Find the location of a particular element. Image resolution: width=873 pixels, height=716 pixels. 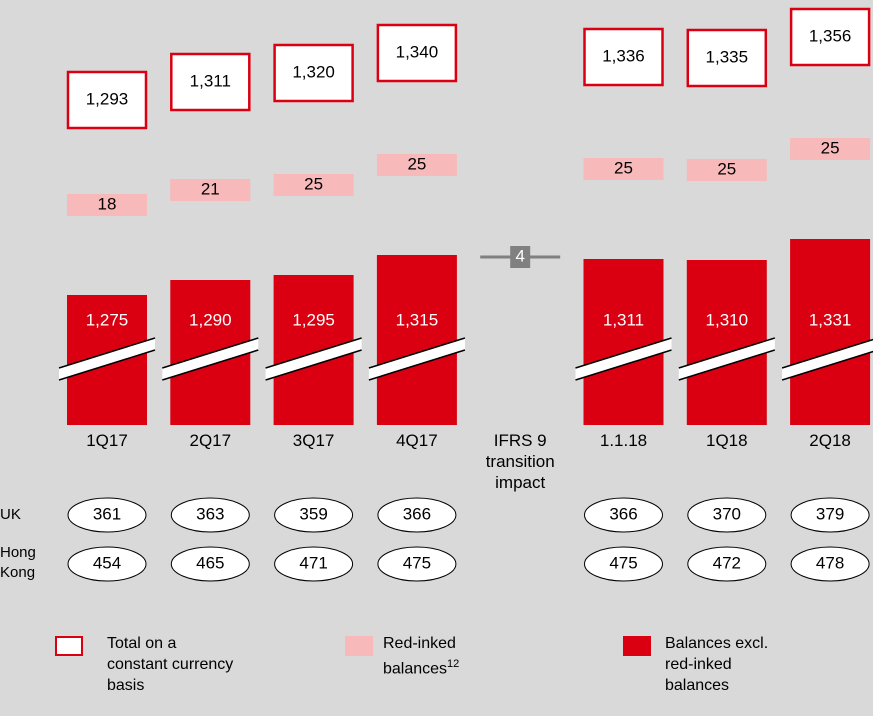

legend-label: Total on a constant currency basis is located at coordinates (172, 664).